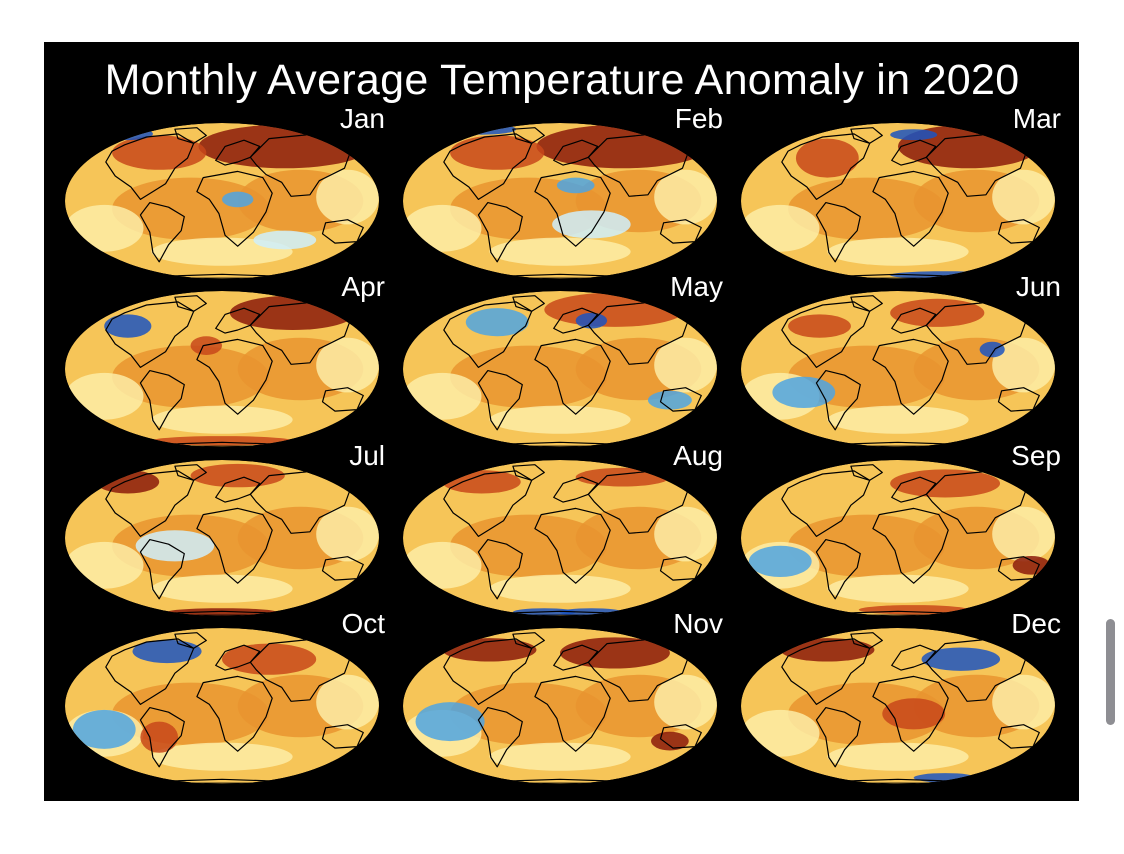  What do you see at coordinates (190, 135) in the screenshot?
I see `coastline-greenland-jan` at bounding box center [190, 135].